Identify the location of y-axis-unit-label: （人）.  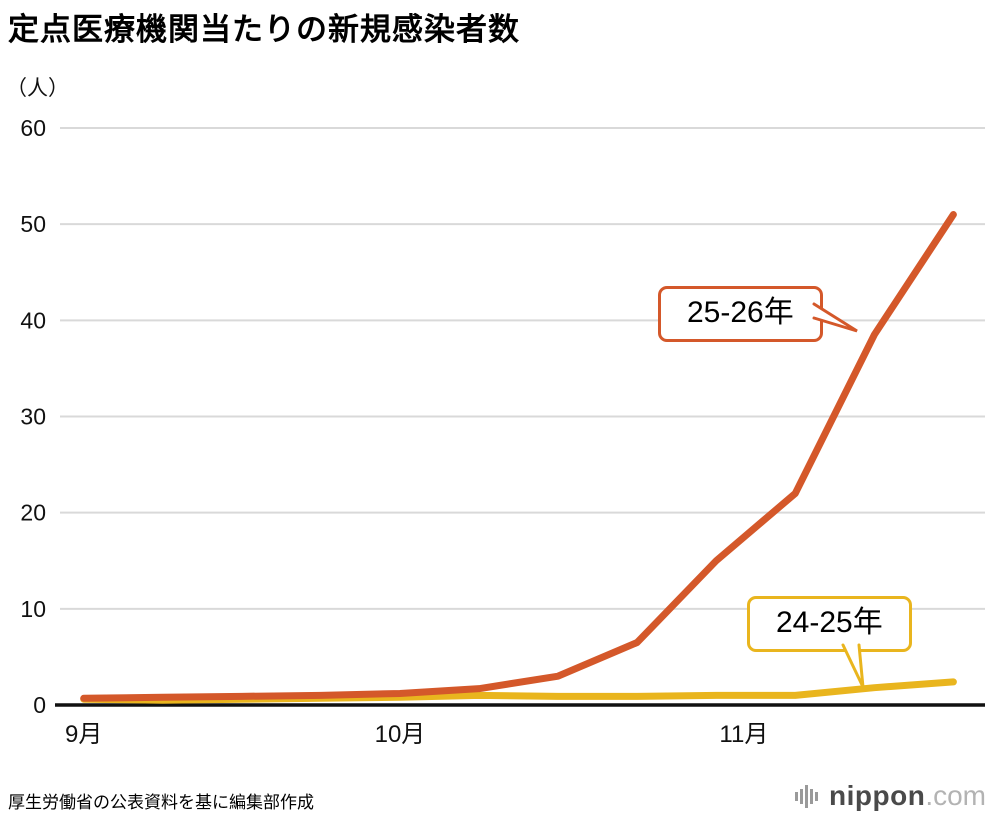
(37, 88).